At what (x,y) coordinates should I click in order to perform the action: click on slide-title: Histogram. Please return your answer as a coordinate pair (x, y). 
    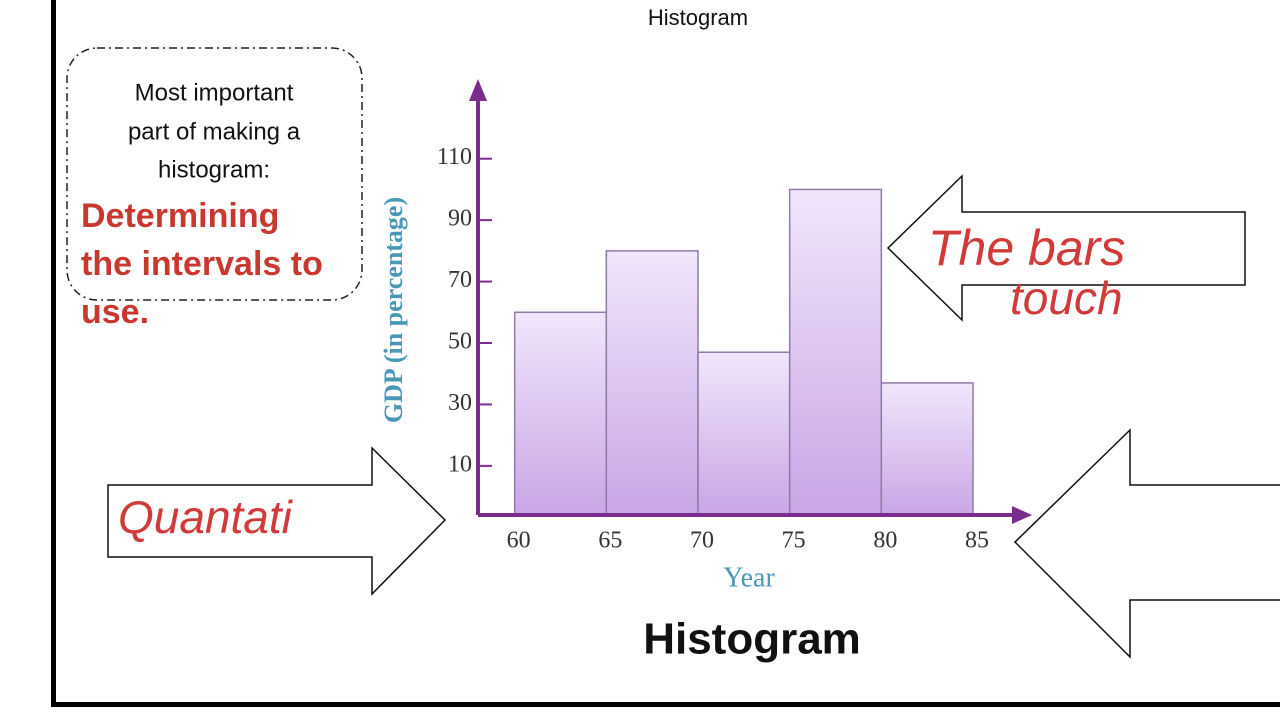
    Looking at the image, I should click on (698, 17).